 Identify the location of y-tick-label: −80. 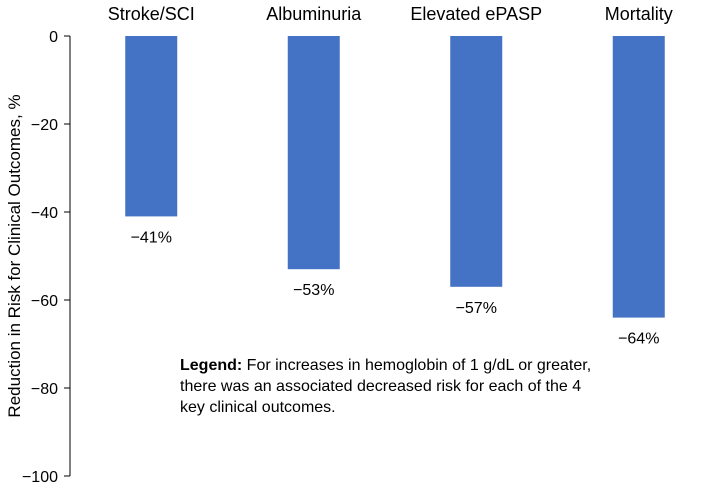
(44, 389).